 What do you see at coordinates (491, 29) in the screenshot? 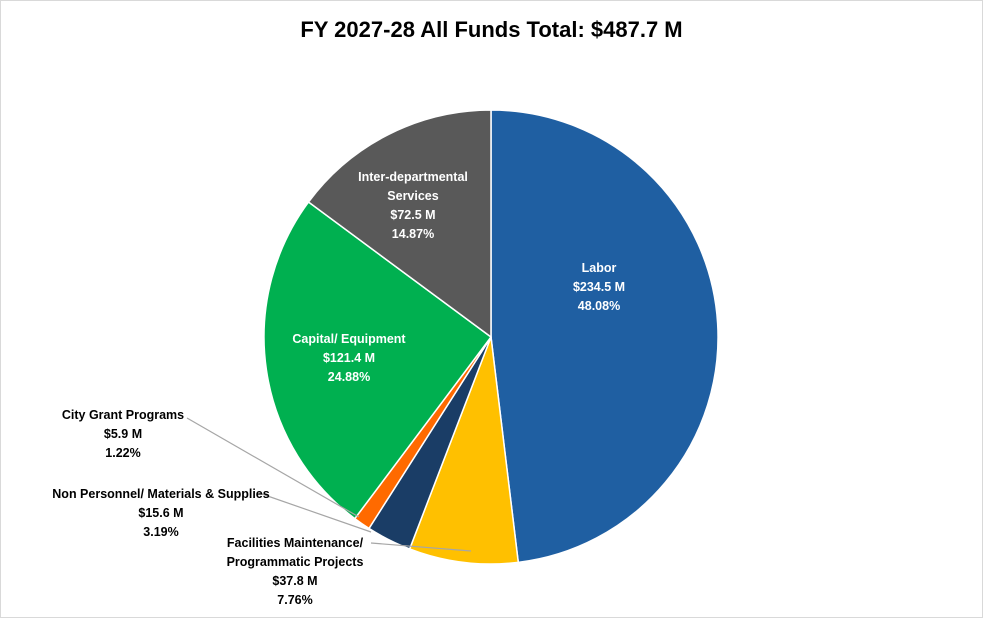
I see `chart-title: FY 2027-28 All Funds Total: $487.7 M` at bounding box center [491, 29].